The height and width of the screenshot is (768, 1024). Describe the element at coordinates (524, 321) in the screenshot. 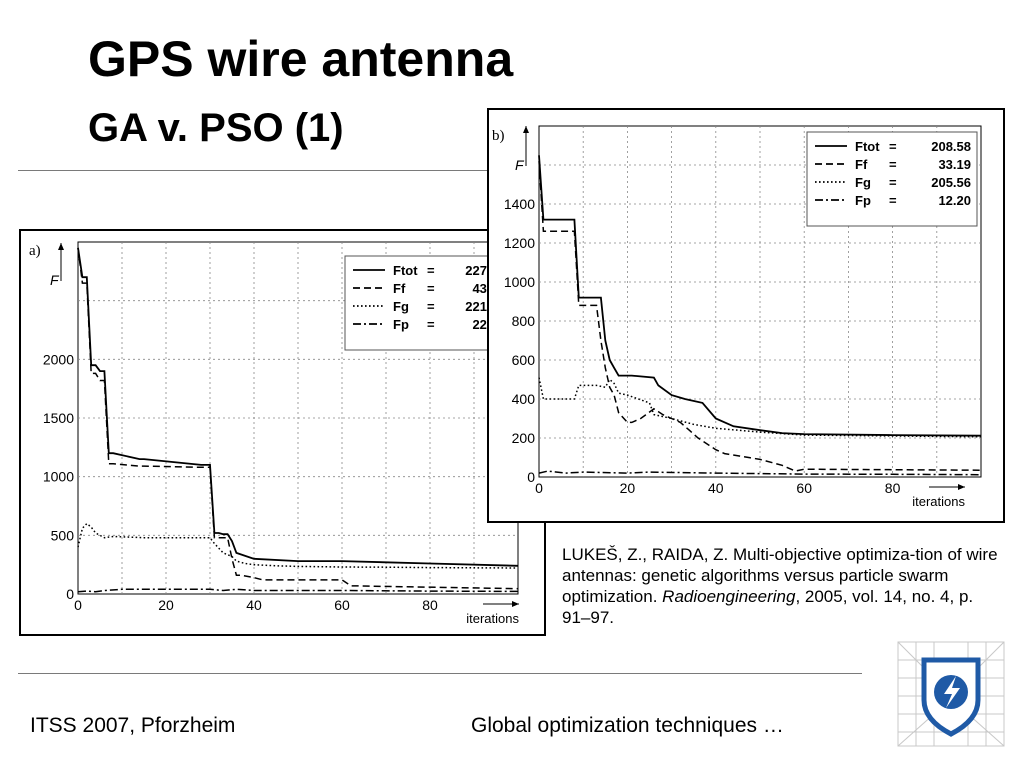

I see `y-tick-label: 800` at that location.